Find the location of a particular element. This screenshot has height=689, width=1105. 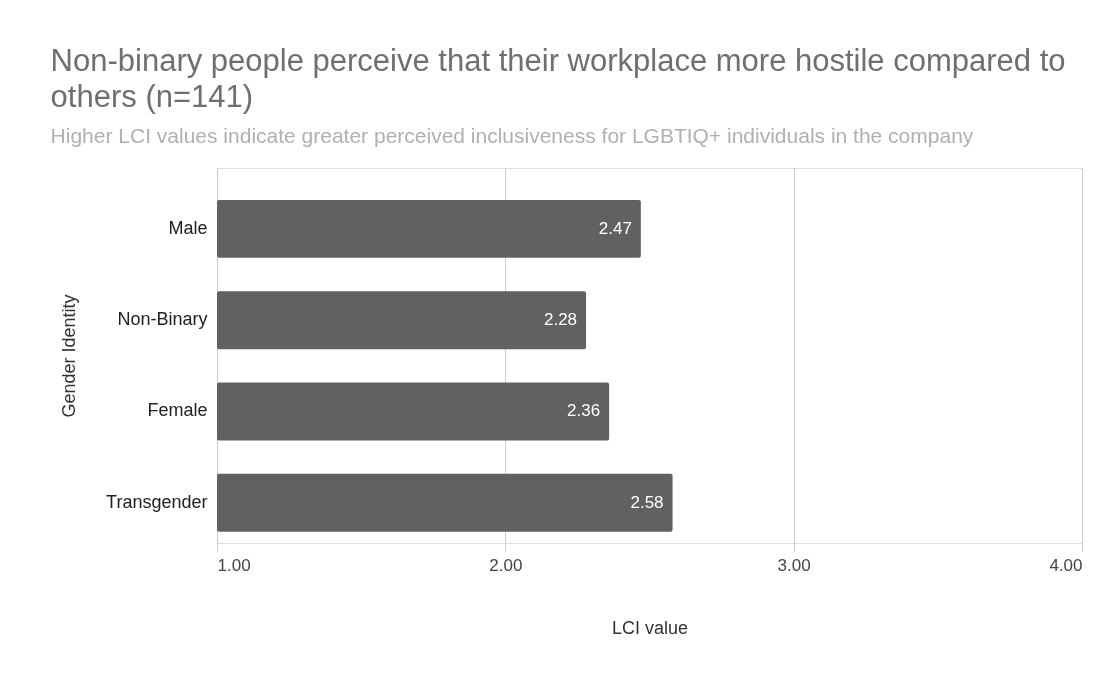

chart-title: Non-binary people perceive that their workplace more hostile compared to others (n=141) is located at coordinates (558, 78).